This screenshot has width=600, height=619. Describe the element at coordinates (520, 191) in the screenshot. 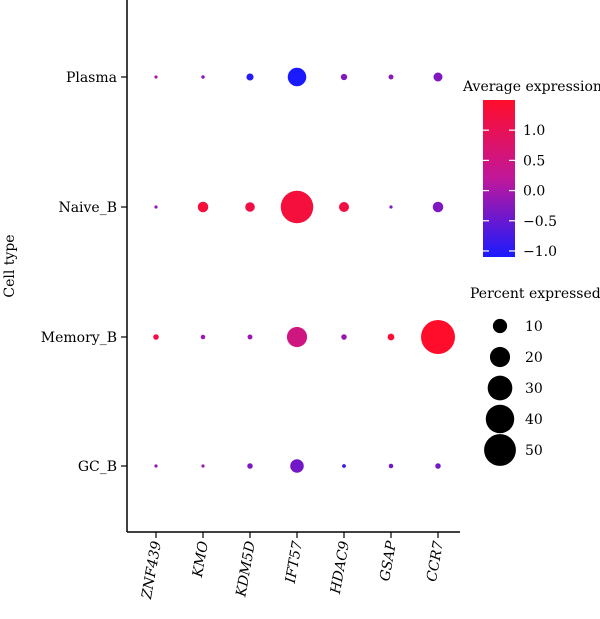

I see `color-legend-ticks: 1.0 0.5 0.0 −0.5 −1.0` at that location.